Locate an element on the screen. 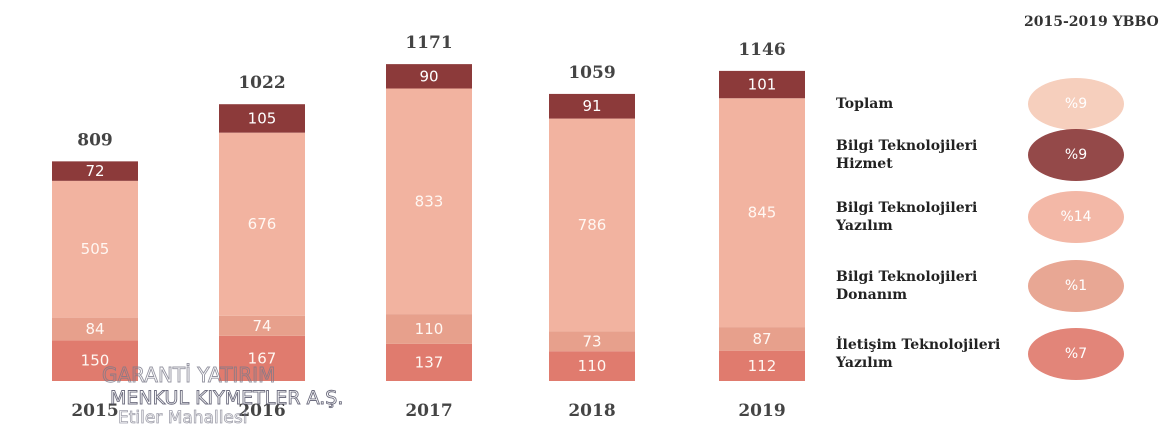 The height and width of the screenshot is (425, 1174). legend-header: 2015-2019 YBBO is located at coordinates (1091, 22).